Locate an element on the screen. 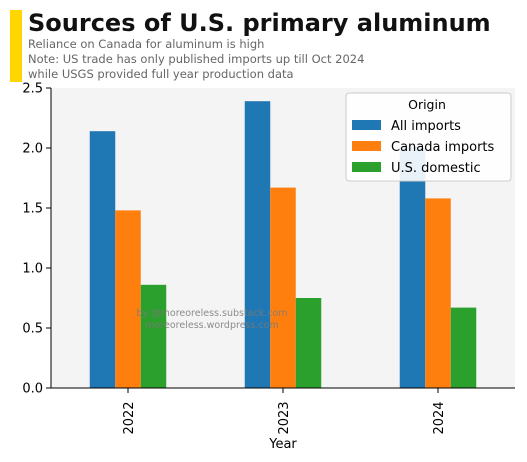 Image resolution: width=527 pixels, height=462 pixels. legend-items: All imports Canada imports U.S. domestic is located at coordinates (423, 147).